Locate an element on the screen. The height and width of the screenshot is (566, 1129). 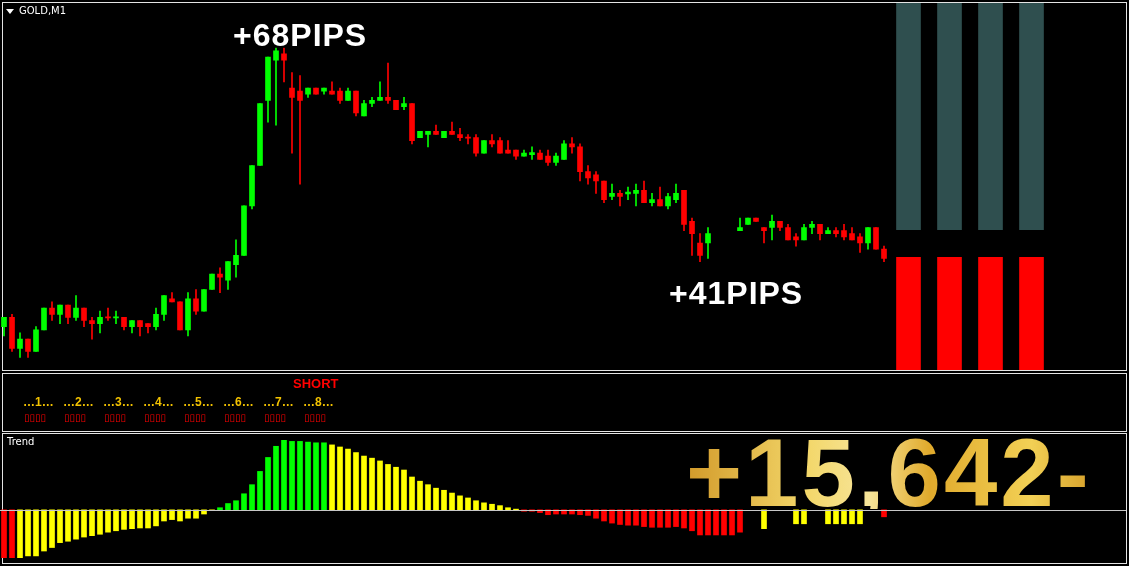
text: SHORT is located at coordinates (316, 383).